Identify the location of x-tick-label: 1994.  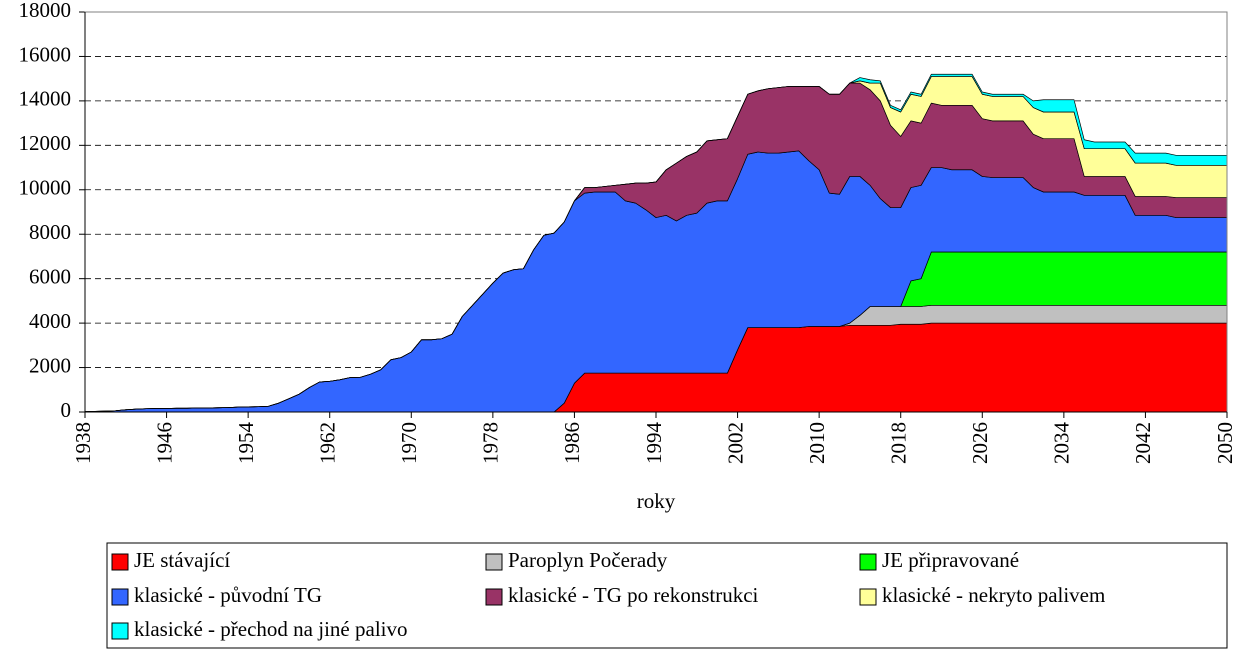
(654, 443).